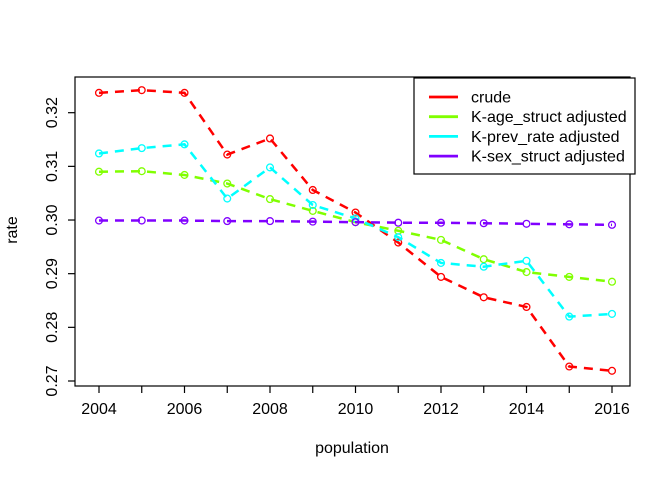 Image resolution: width=672 pixels, height=480 pixels. I want to click on x-axis-title: population, so click(352, 448).